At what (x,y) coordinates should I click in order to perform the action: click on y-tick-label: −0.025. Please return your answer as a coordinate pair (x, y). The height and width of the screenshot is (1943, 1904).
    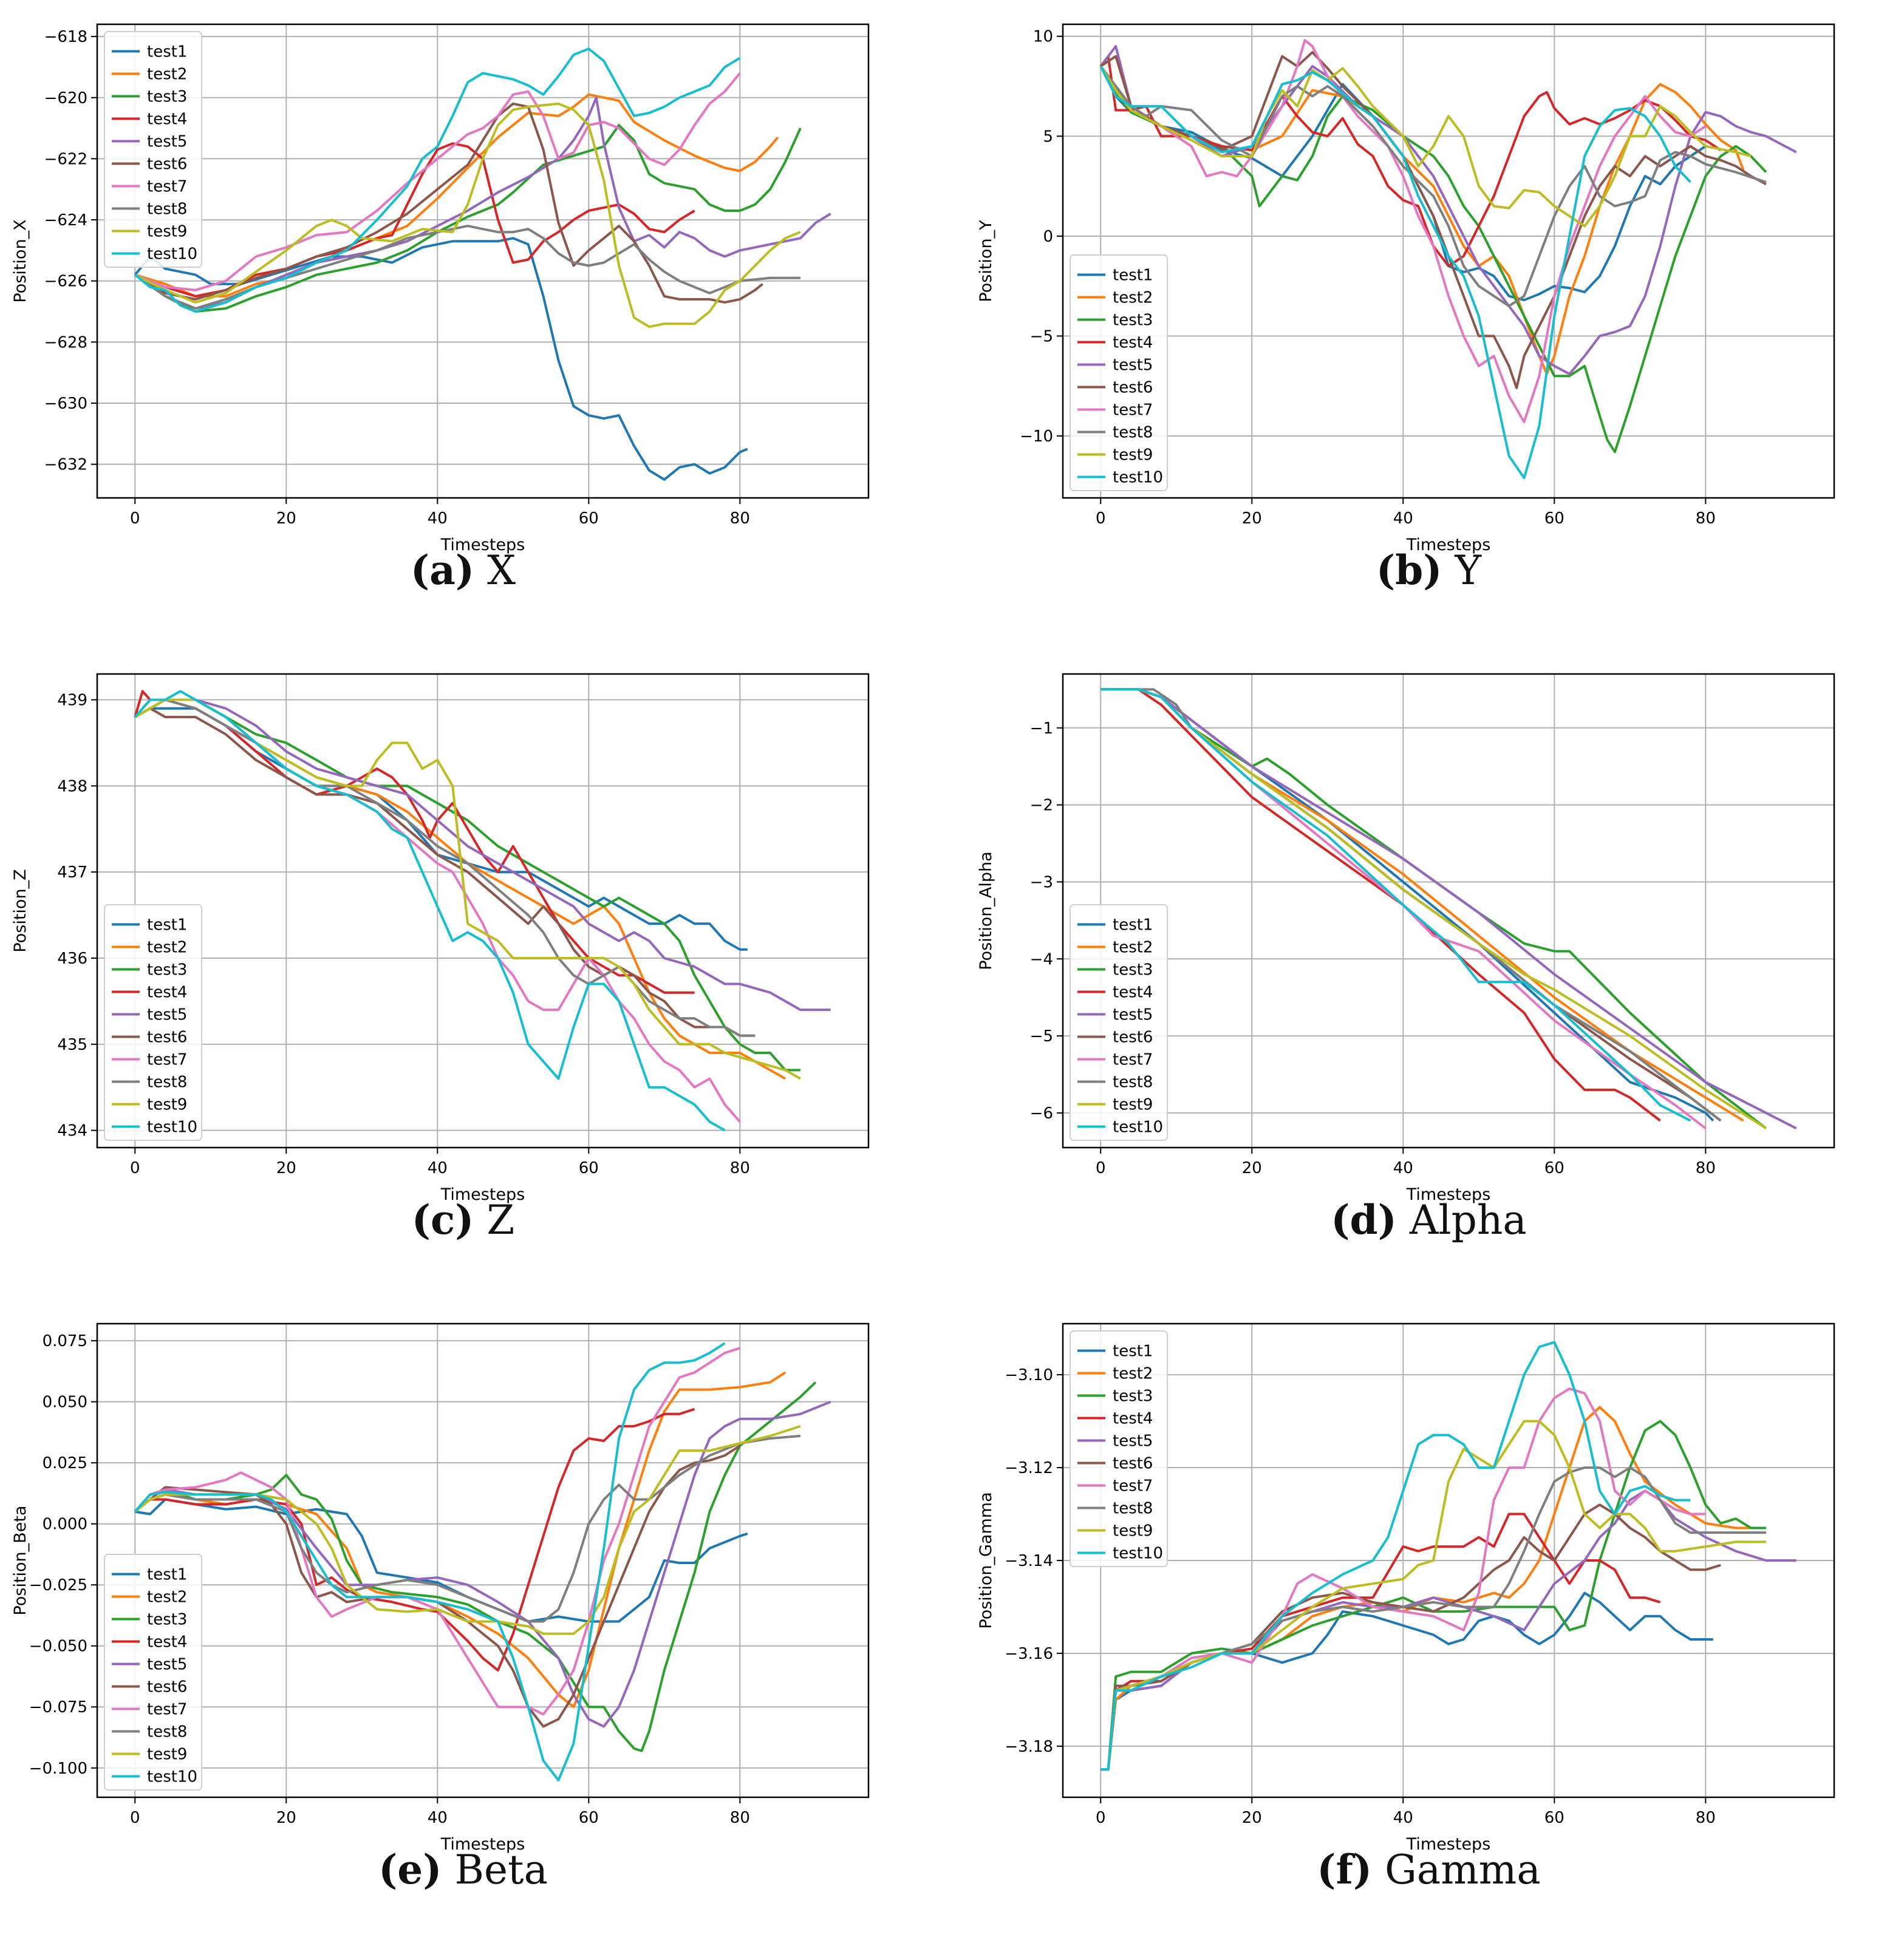
    Looking at the image, I should click on (58, 1585).